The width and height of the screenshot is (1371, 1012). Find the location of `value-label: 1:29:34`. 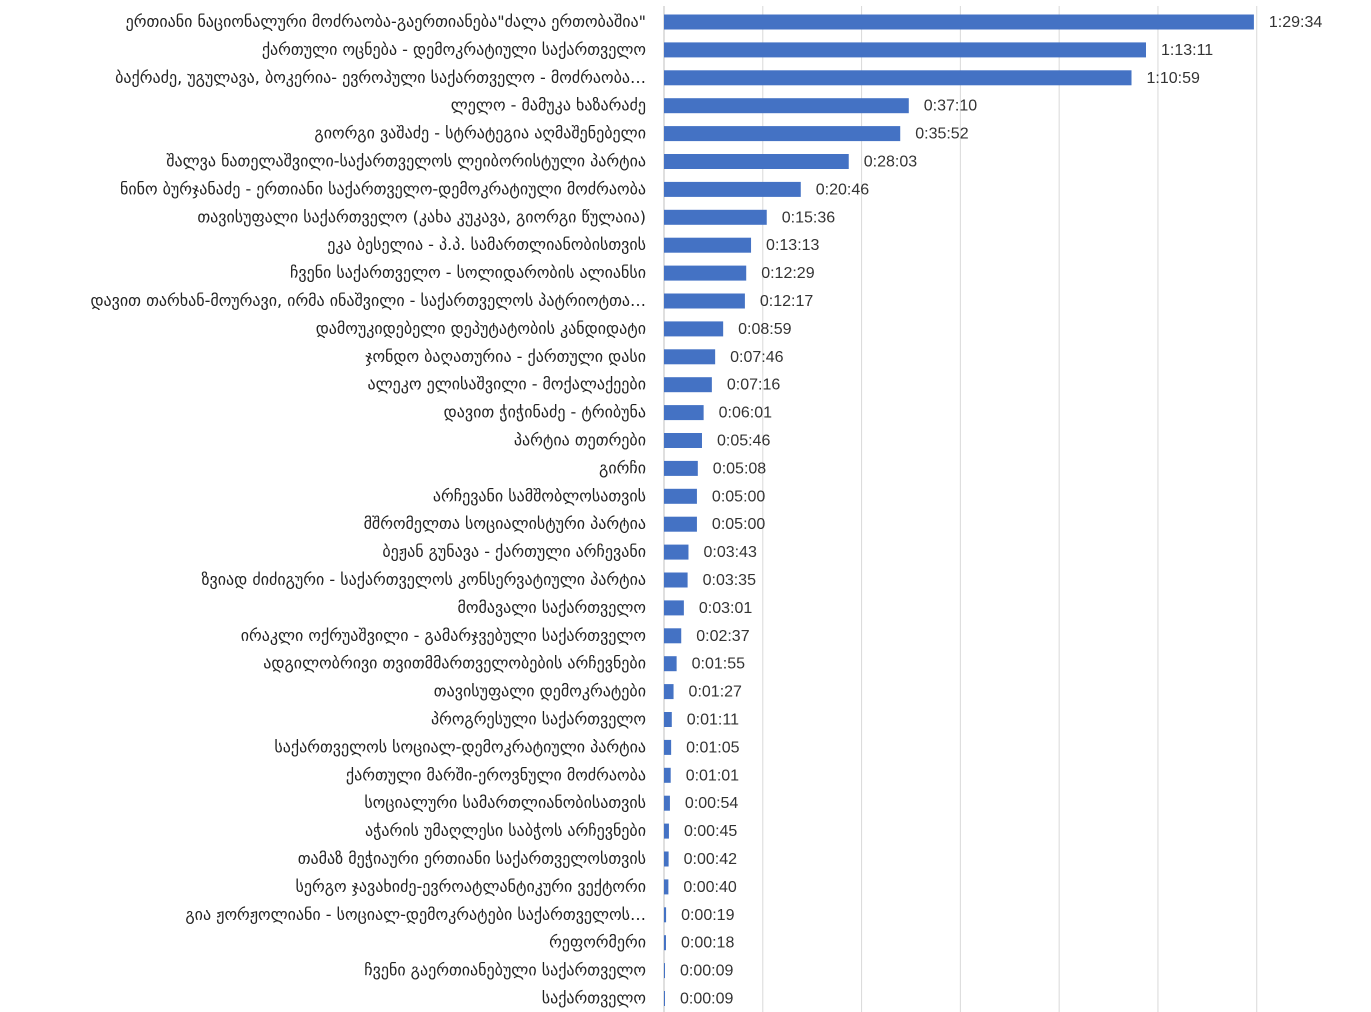

value-label: 1:29:34 is located at coordinates (1295, 22).